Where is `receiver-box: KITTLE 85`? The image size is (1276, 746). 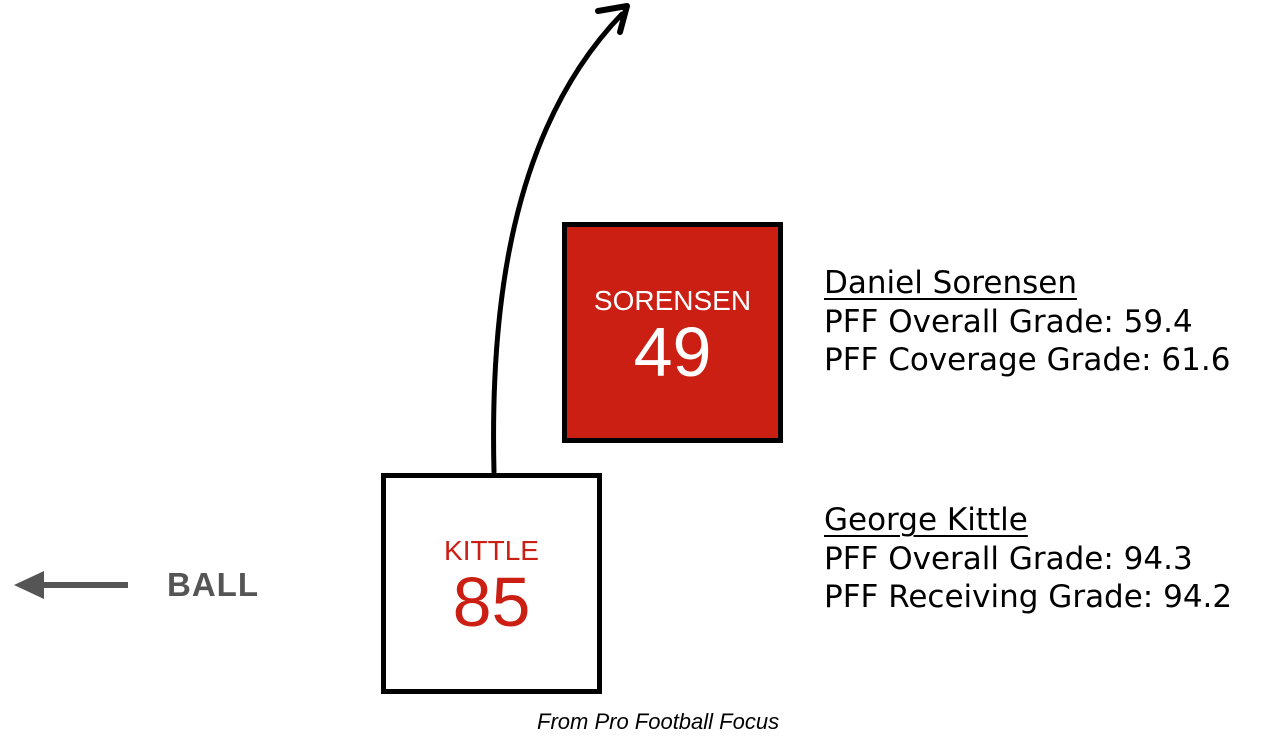
receiver-box: KITTLE 85 is located at coordinates (491, 583).